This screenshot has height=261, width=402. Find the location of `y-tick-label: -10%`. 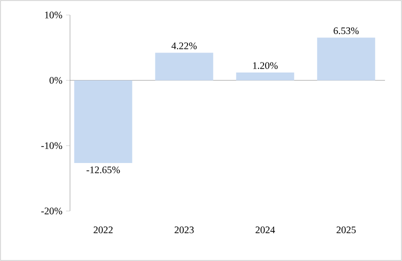

y-tick-label: -10% is located at coordinates (51, 146).